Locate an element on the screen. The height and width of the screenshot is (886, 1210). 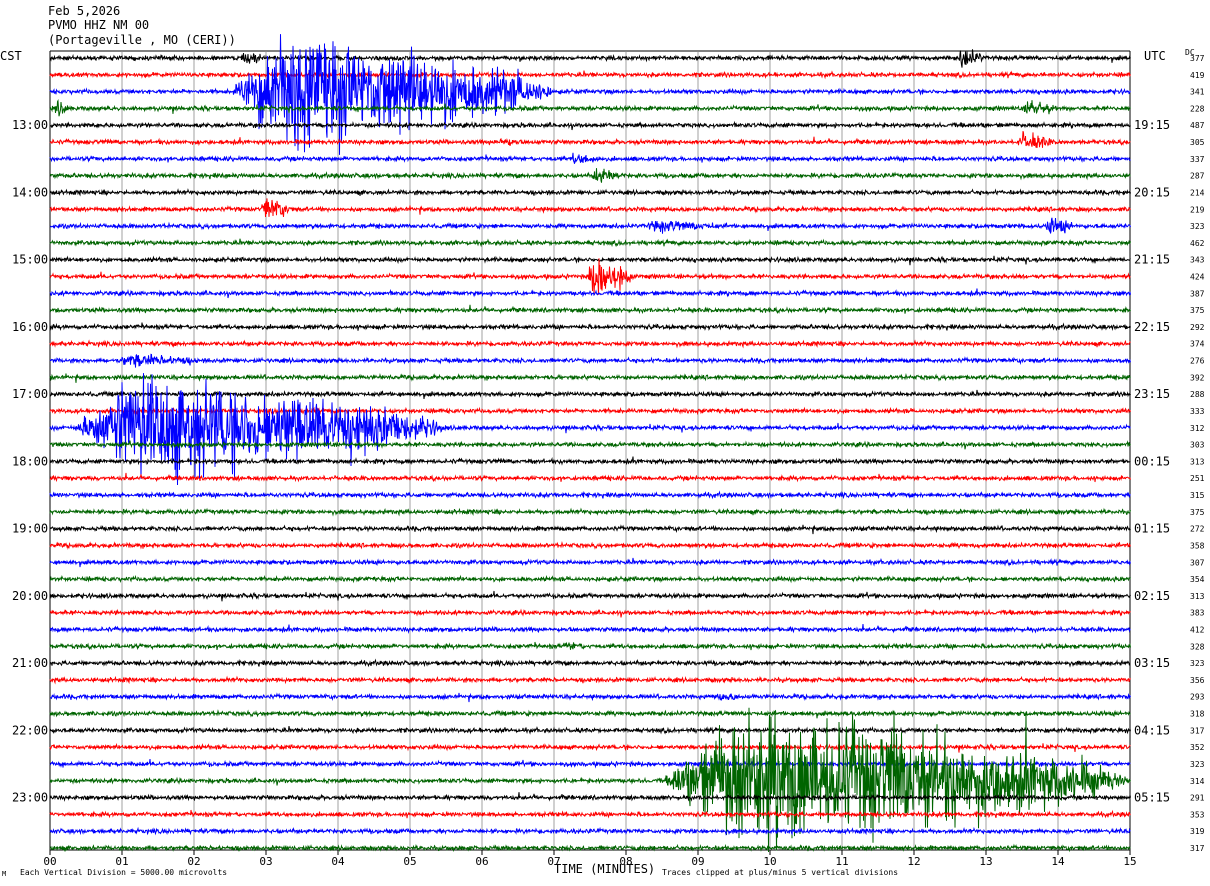
left-hour-label: 22:00 is located at coordinates (30, 730).